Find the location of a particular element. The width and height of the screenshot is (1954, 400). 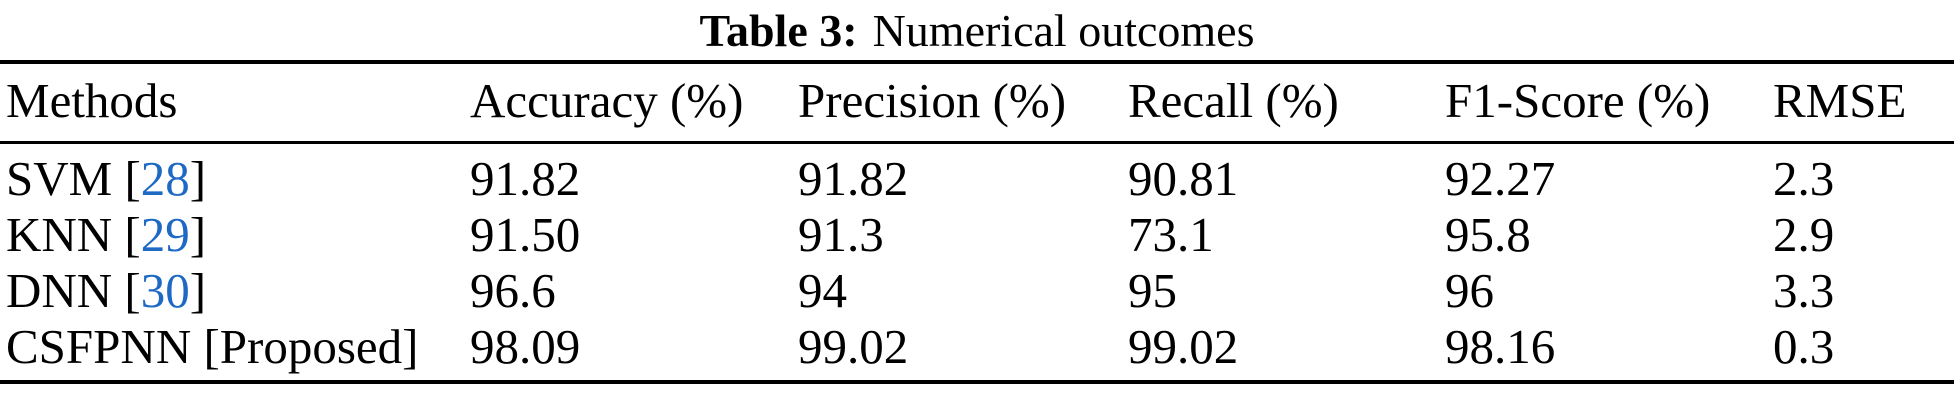

value-cell: 96.6 is located at coordinates (513, 290).